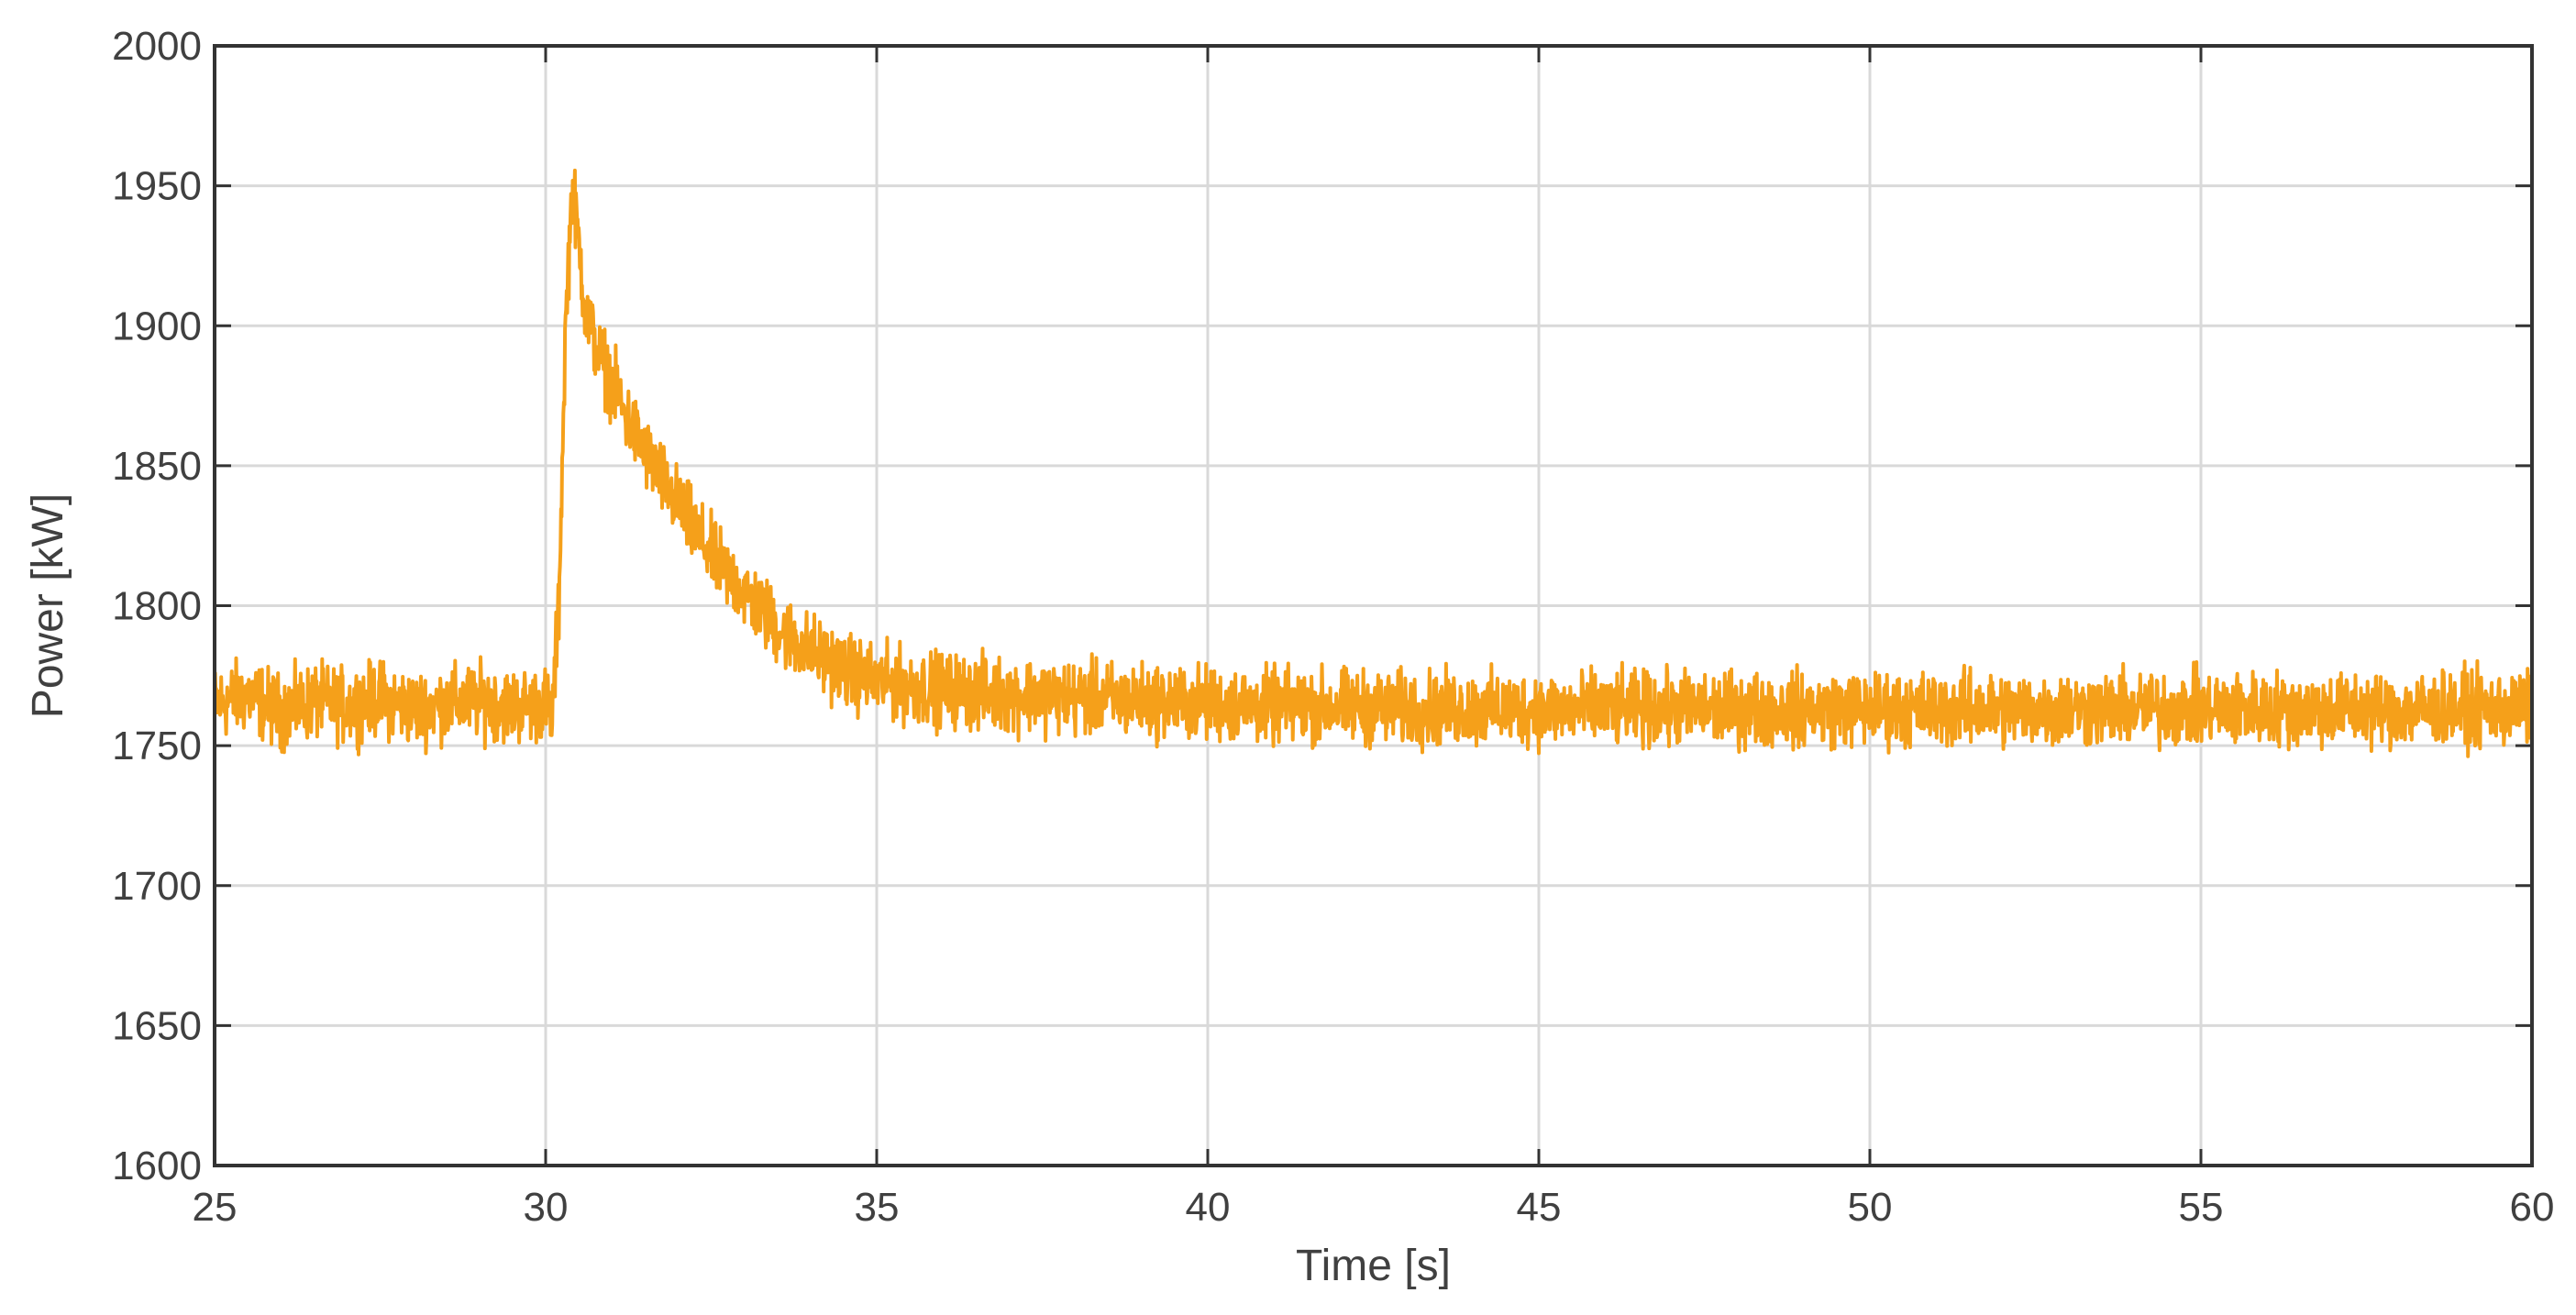 Image resolution: width=2576 pixels, height=1315 pixels. What do you see at coordinates (157, 186) in the screenshot?
I see `y-tick-label: 1950` at bounding box center [157, 186].